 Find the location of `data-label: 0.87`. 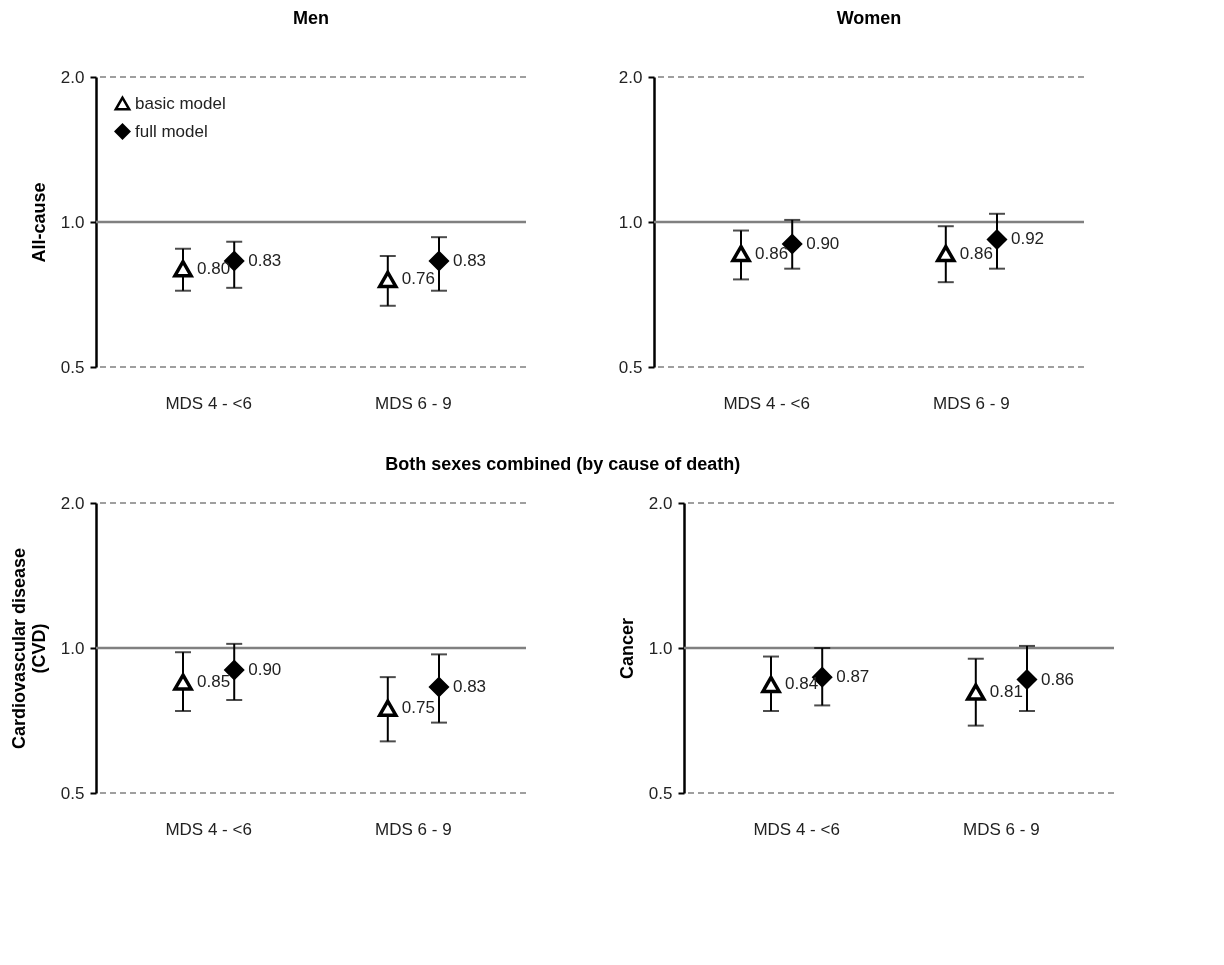

data-label: 0.87 is located at coordinates (853, 677).